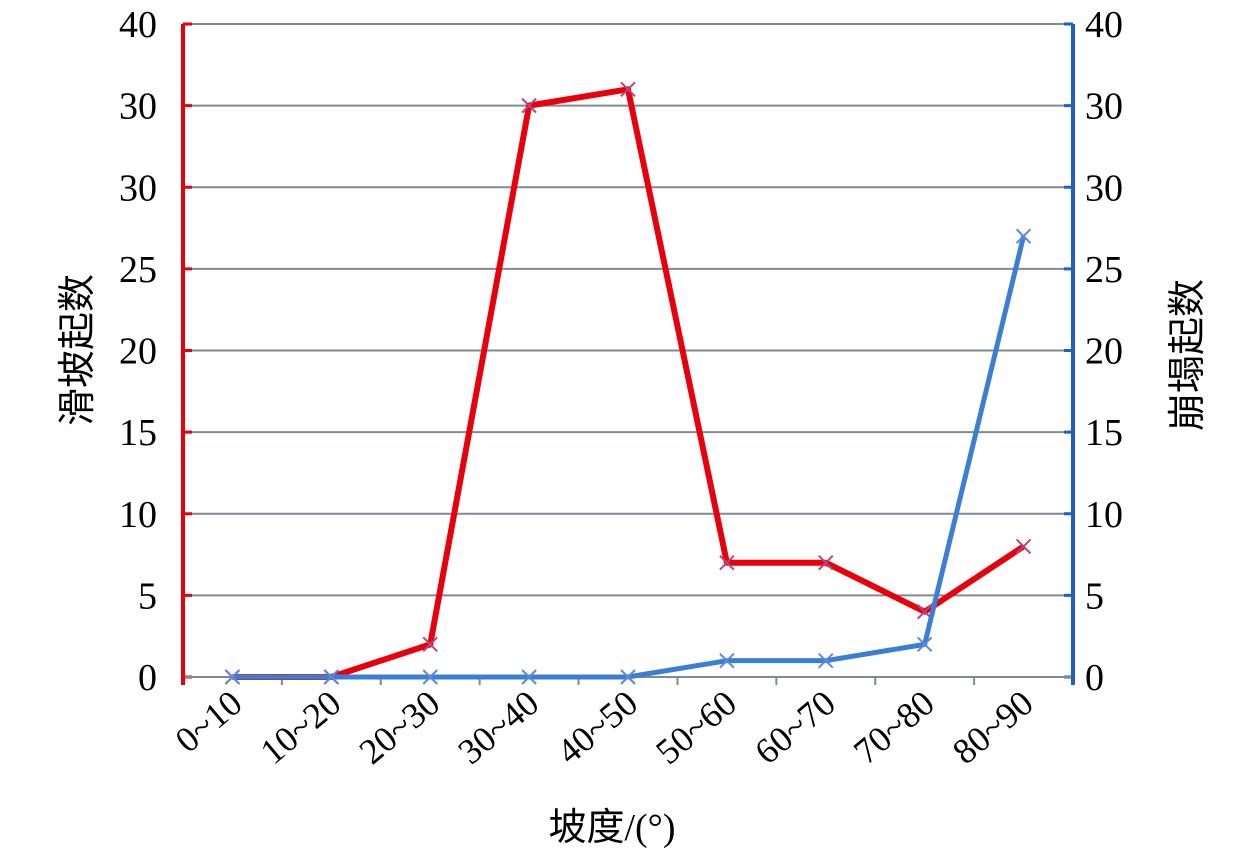 The width and height of the screenshot is (1260, 861). I want to click on x-tick-label: 80~90, so click(993, 726).